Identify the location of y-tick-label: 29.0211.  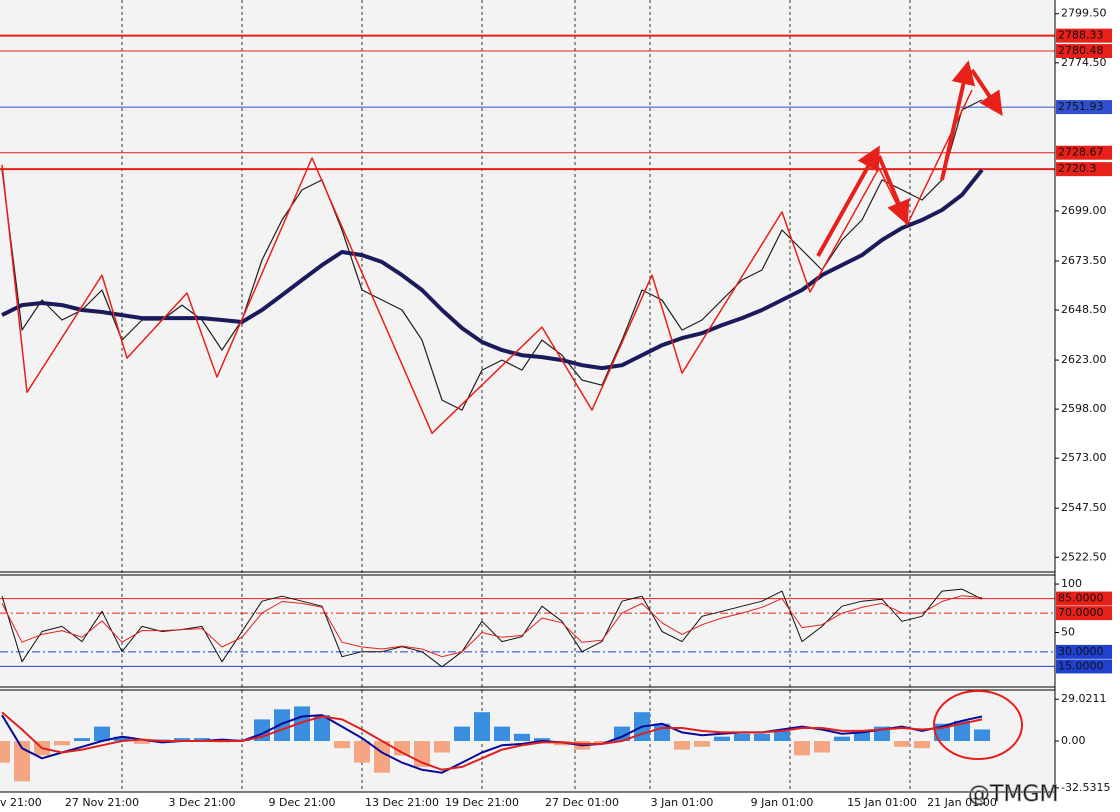
(1084, 698).